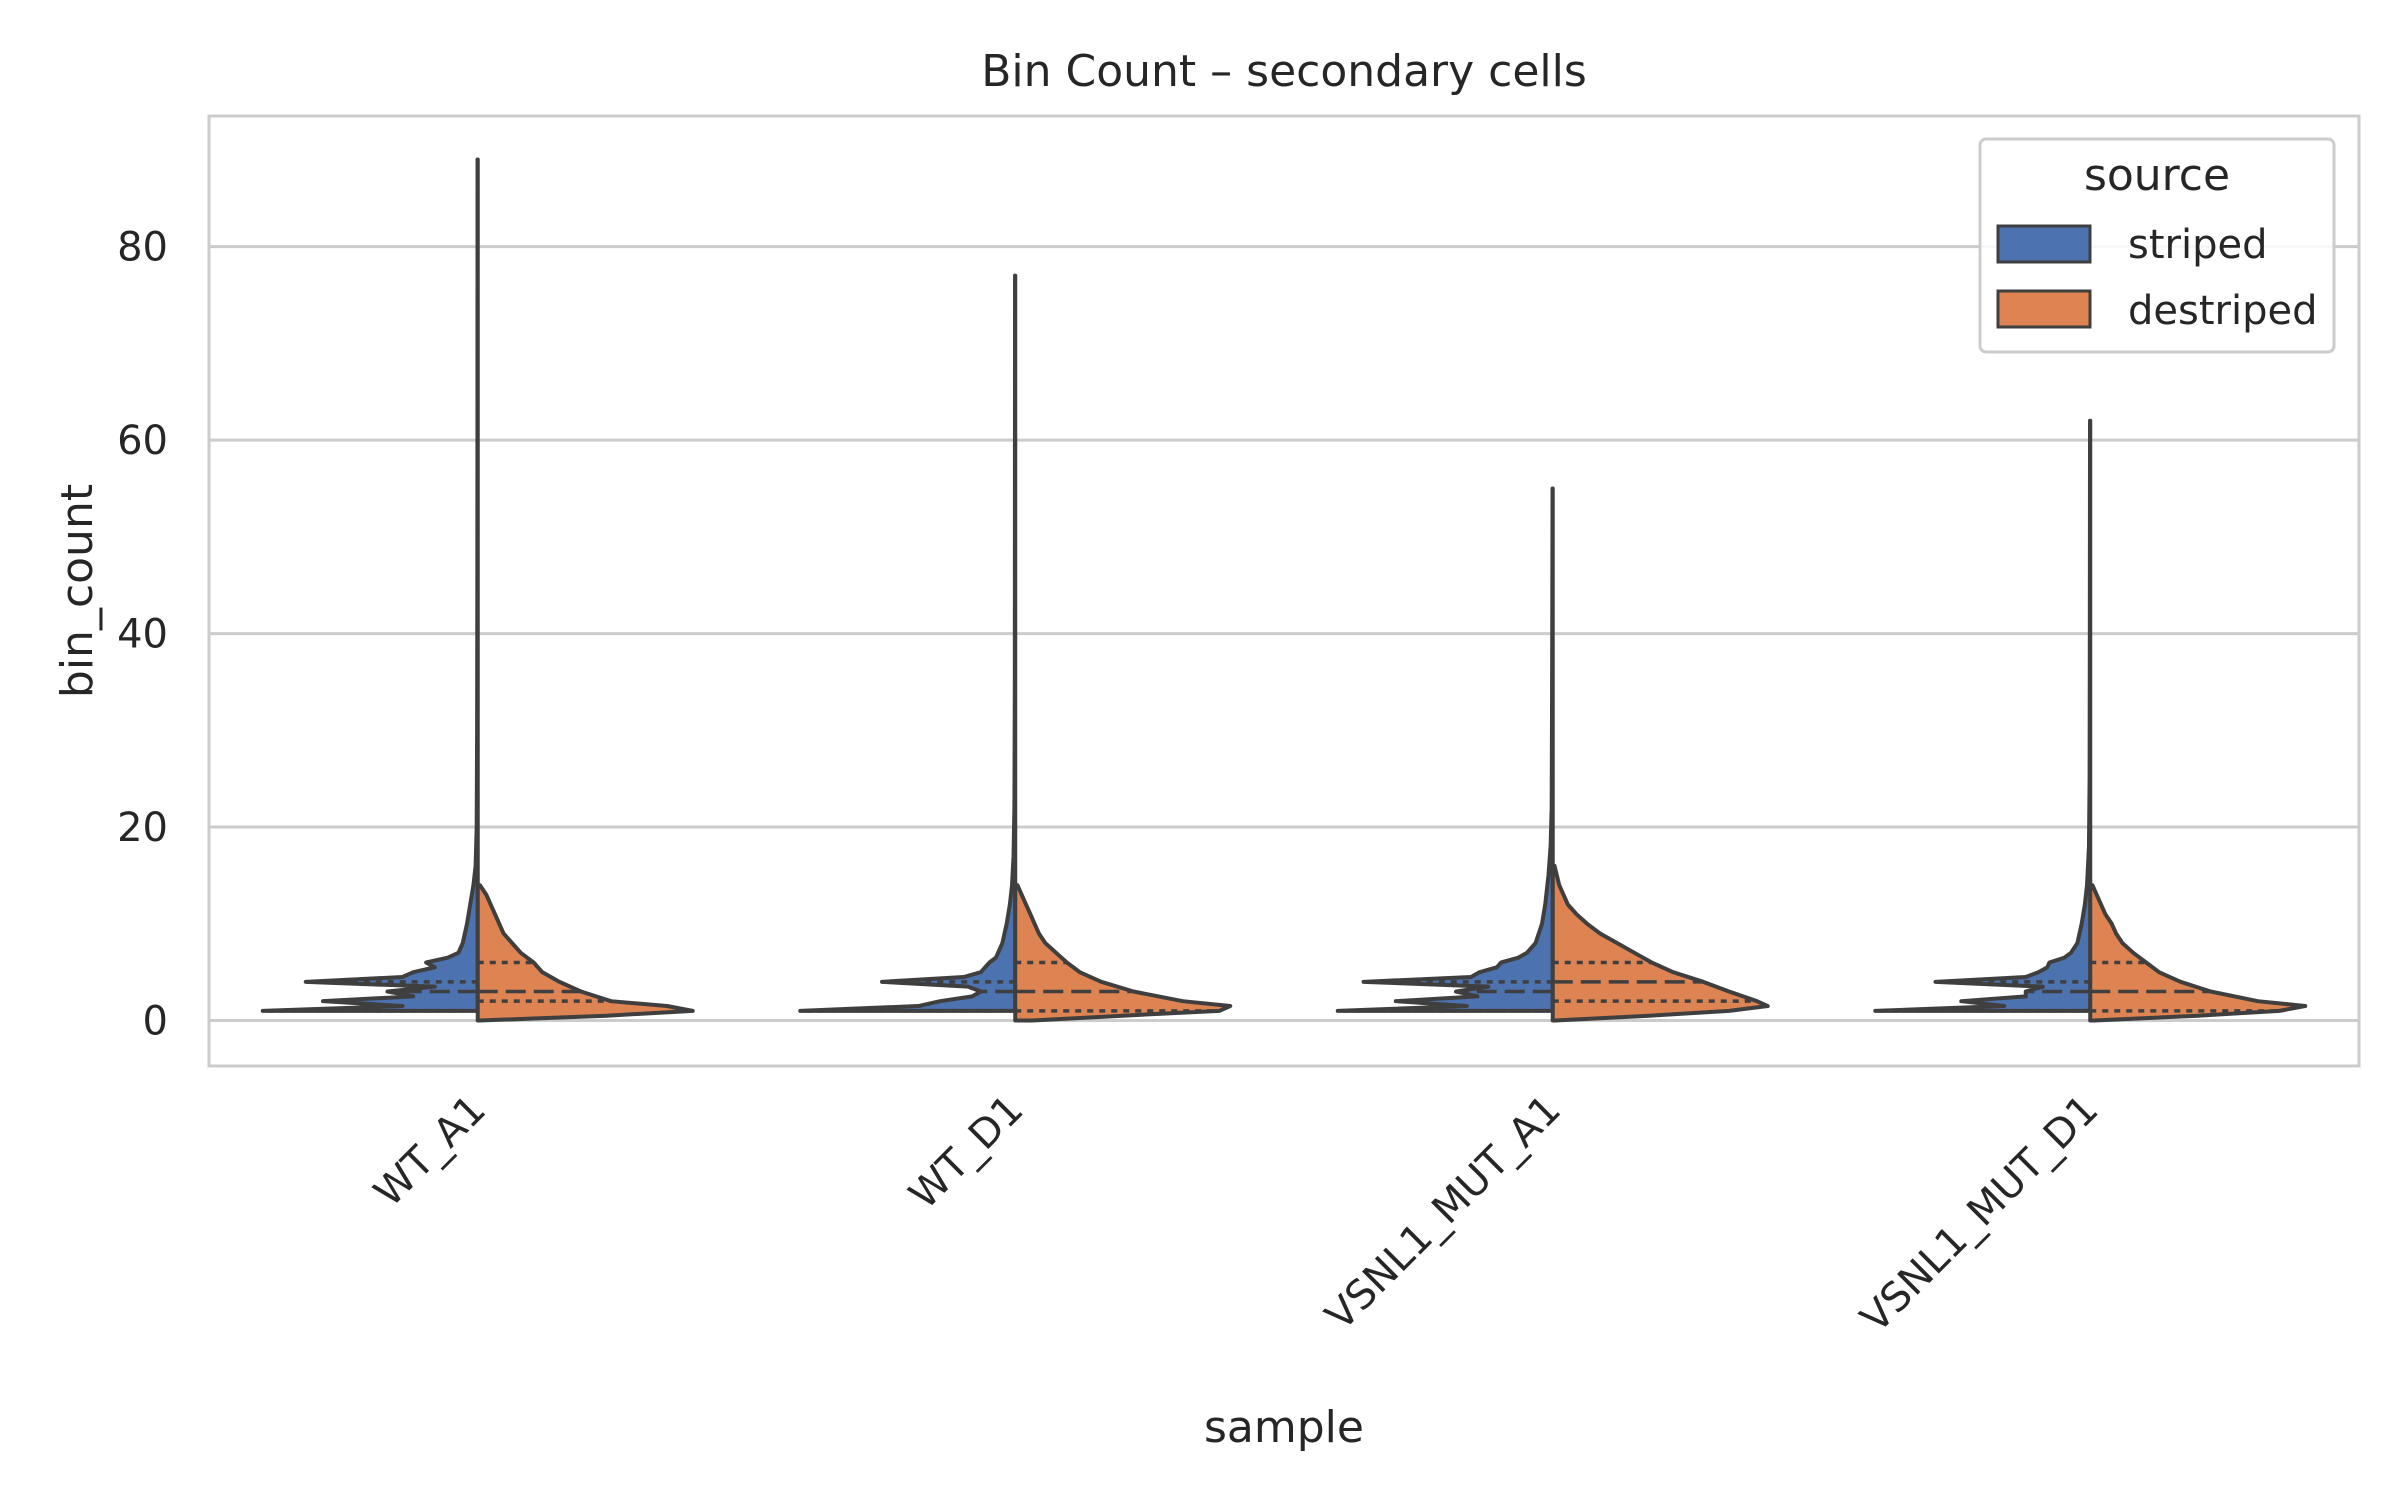 This screenshot has width=2400, height=1504. Describe the element at coordinates (142, 828) in the screenshot. I see `y-tick-label: 20` at that location.